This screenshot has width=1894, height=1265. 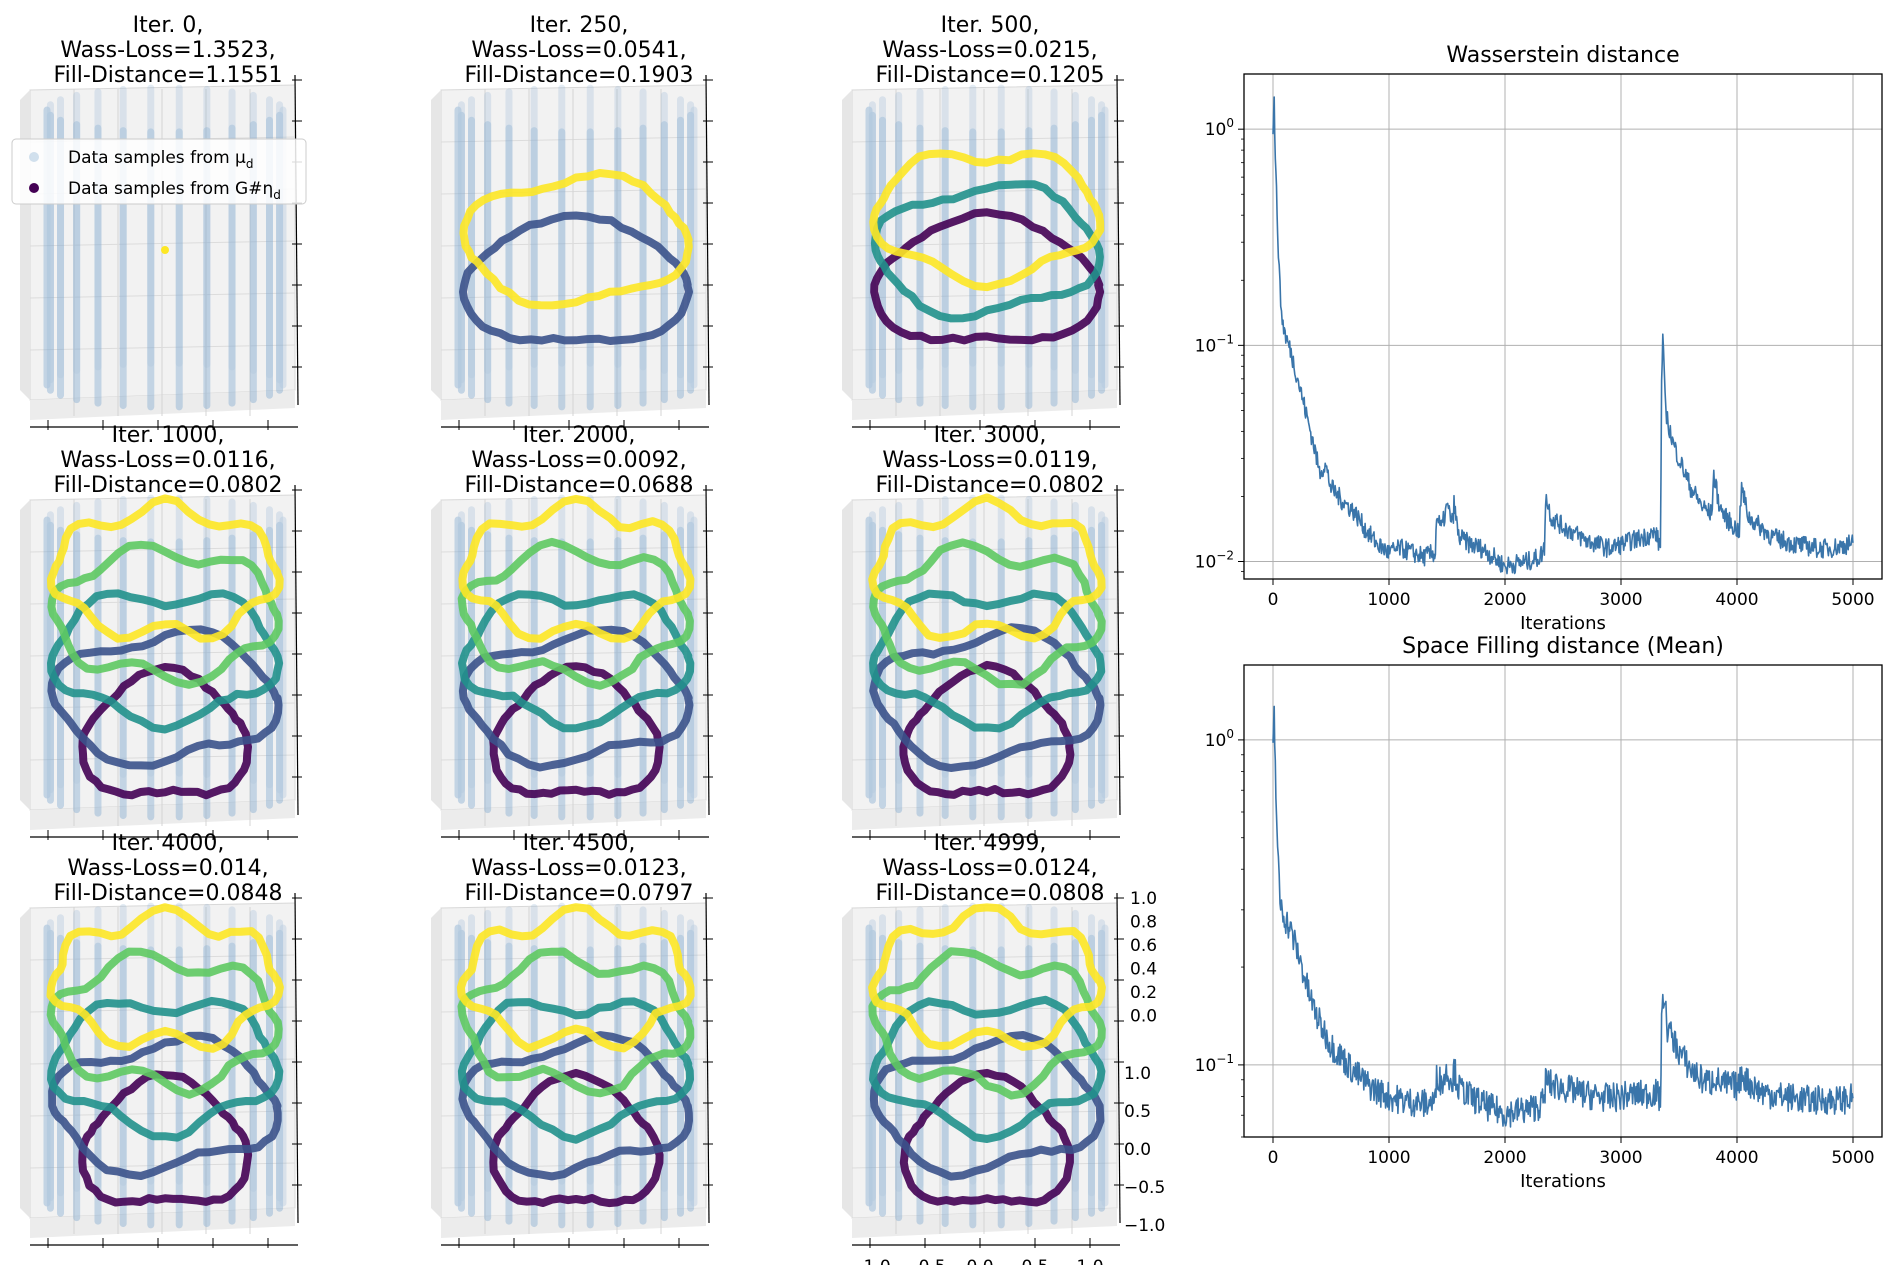 What do you see at coordinates (1089, 1261) in the screenshot?
I see `x-tick-label: 1.0` at bounding box center [1089, 1261].